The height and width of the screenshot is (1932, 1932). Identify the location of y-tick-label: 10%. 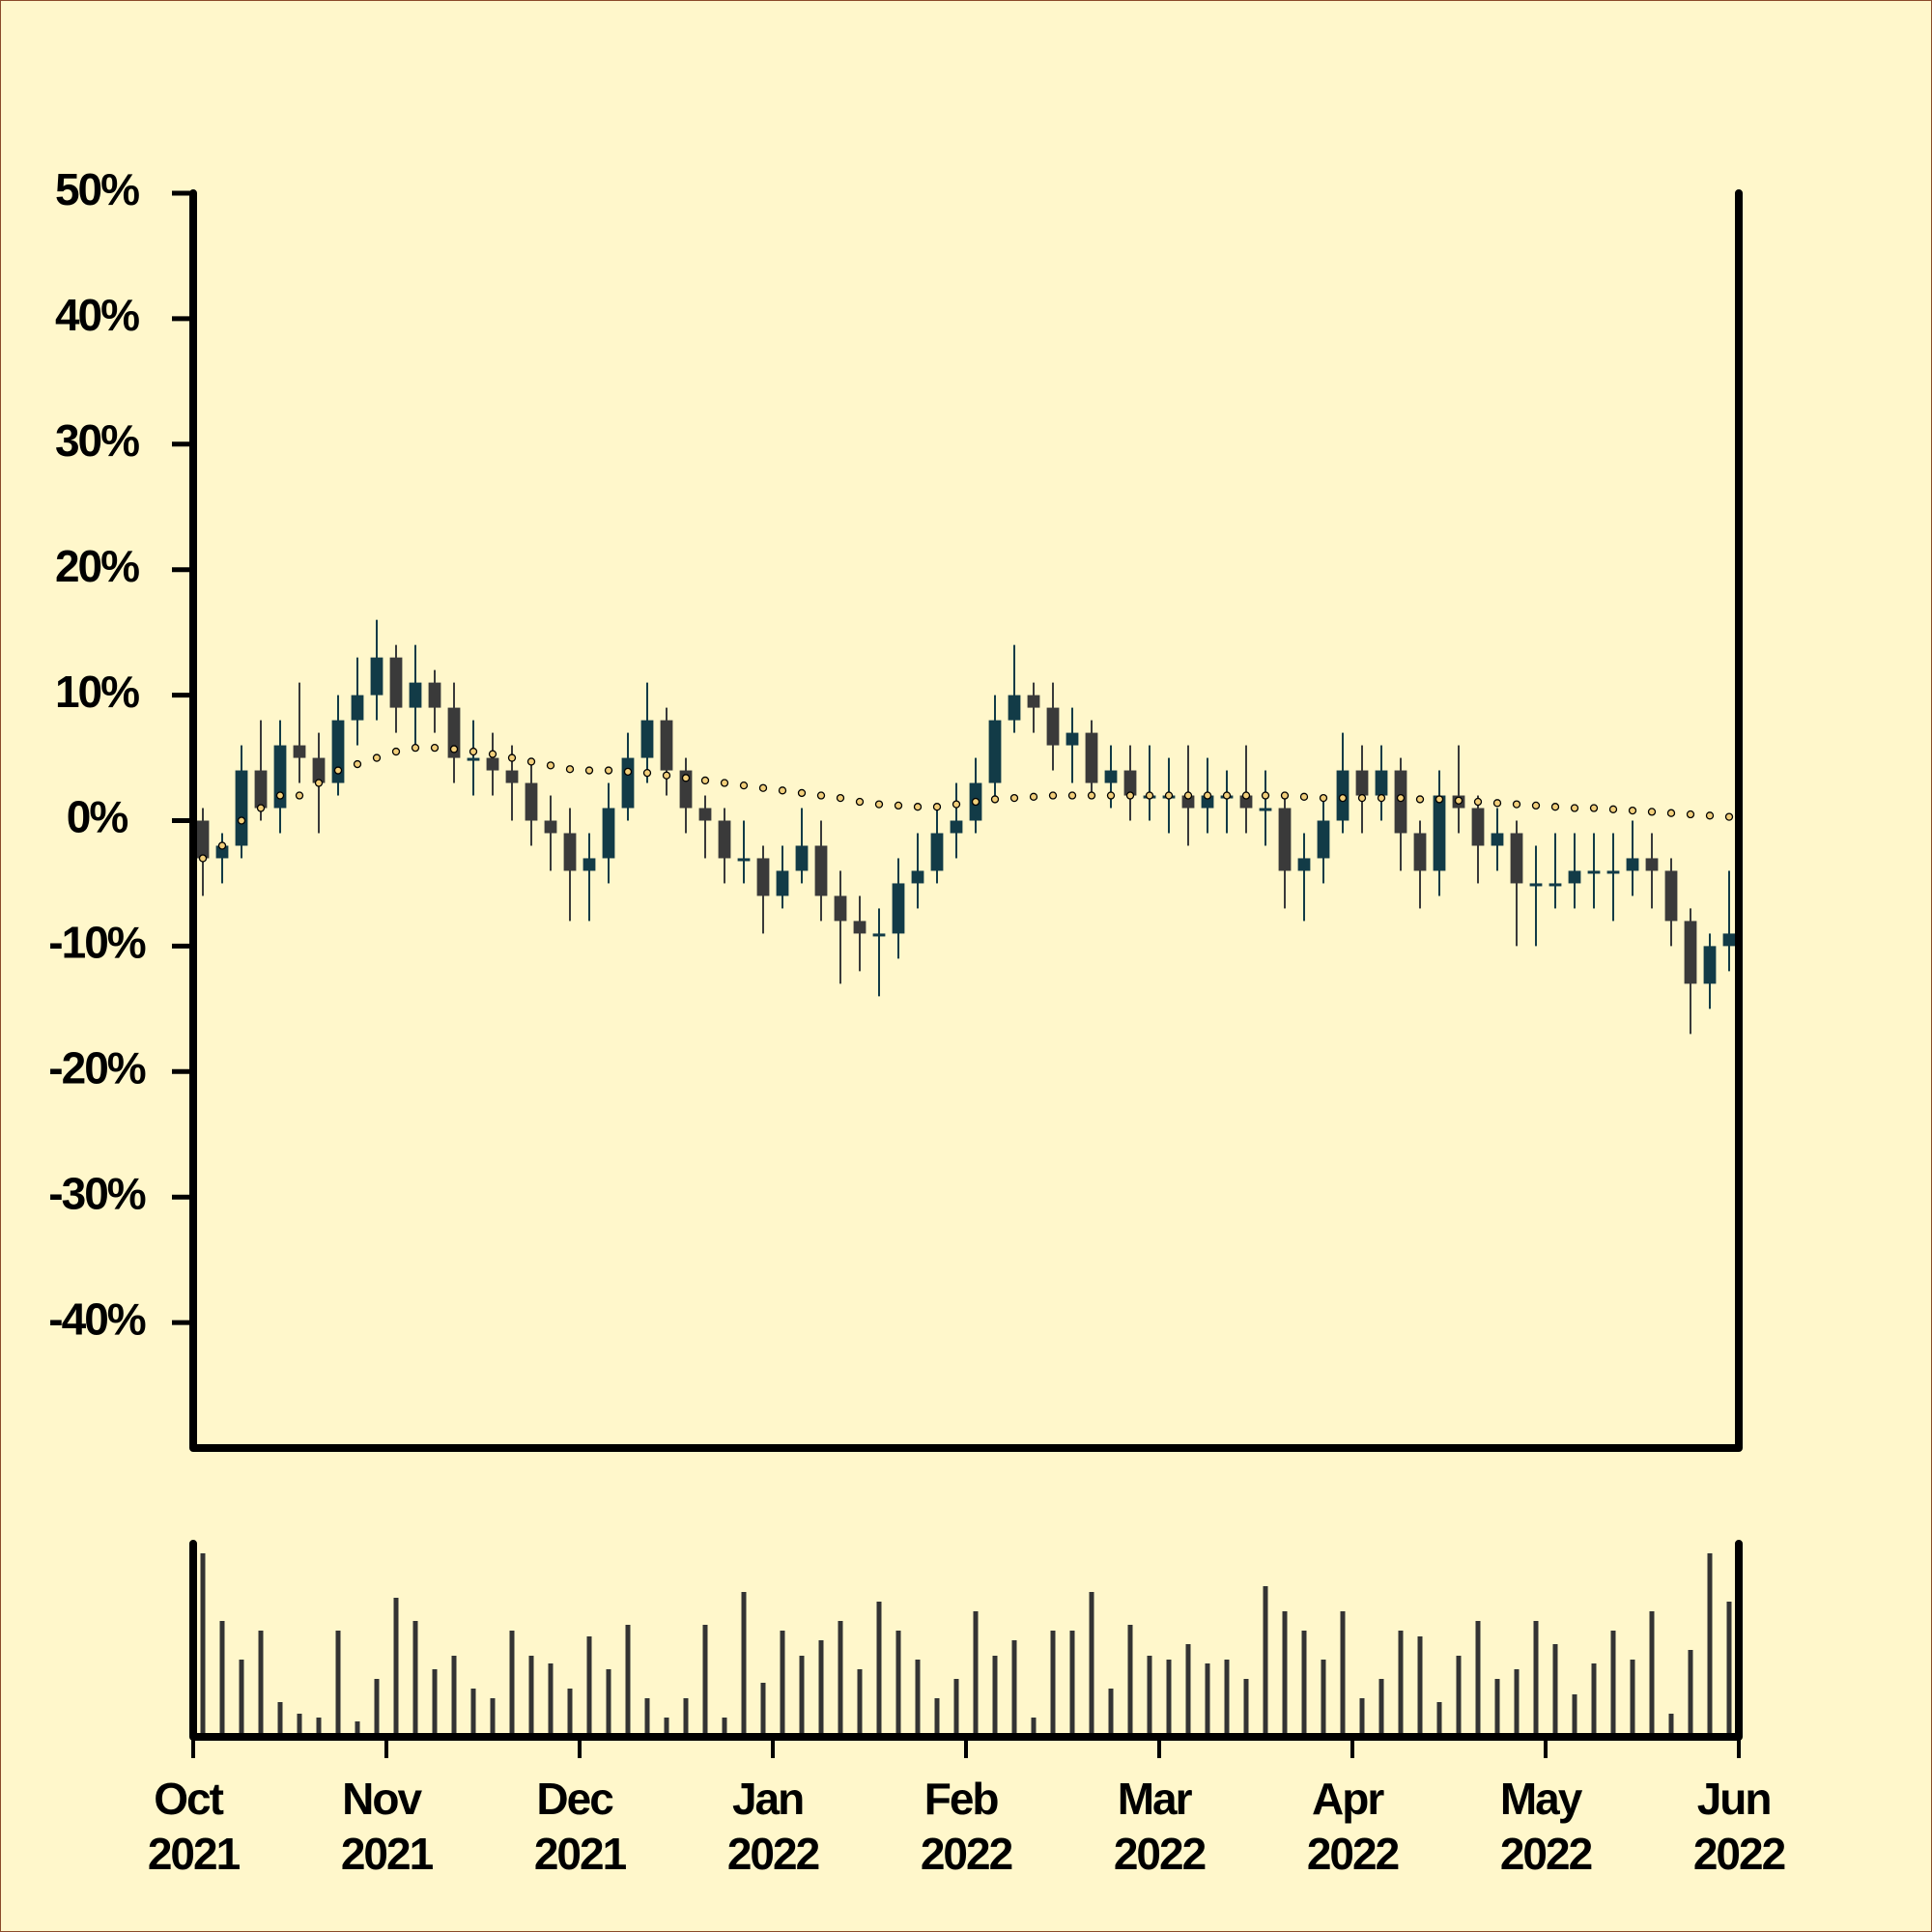
(97, 692).